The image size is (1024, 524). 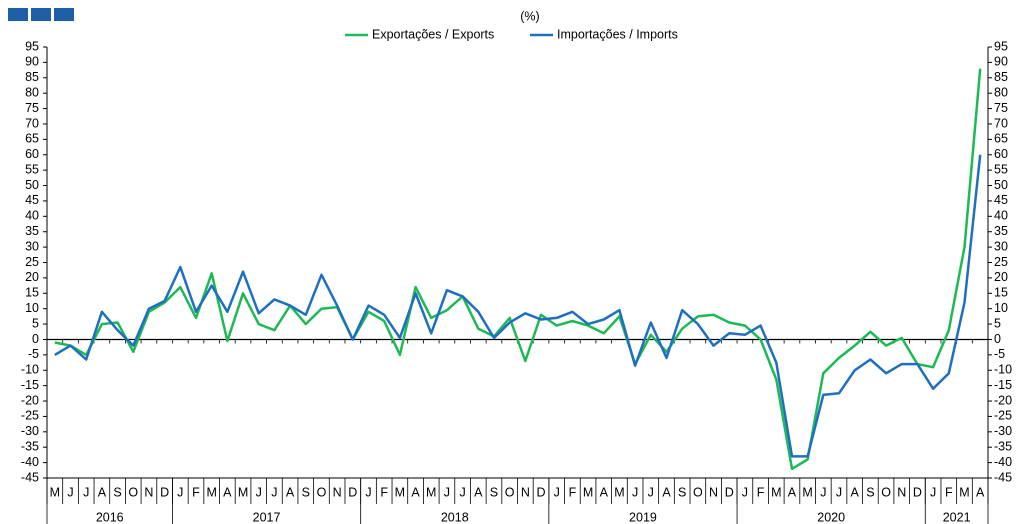 I want to click on y-tick-label: -40, so click(x=30, y=462).